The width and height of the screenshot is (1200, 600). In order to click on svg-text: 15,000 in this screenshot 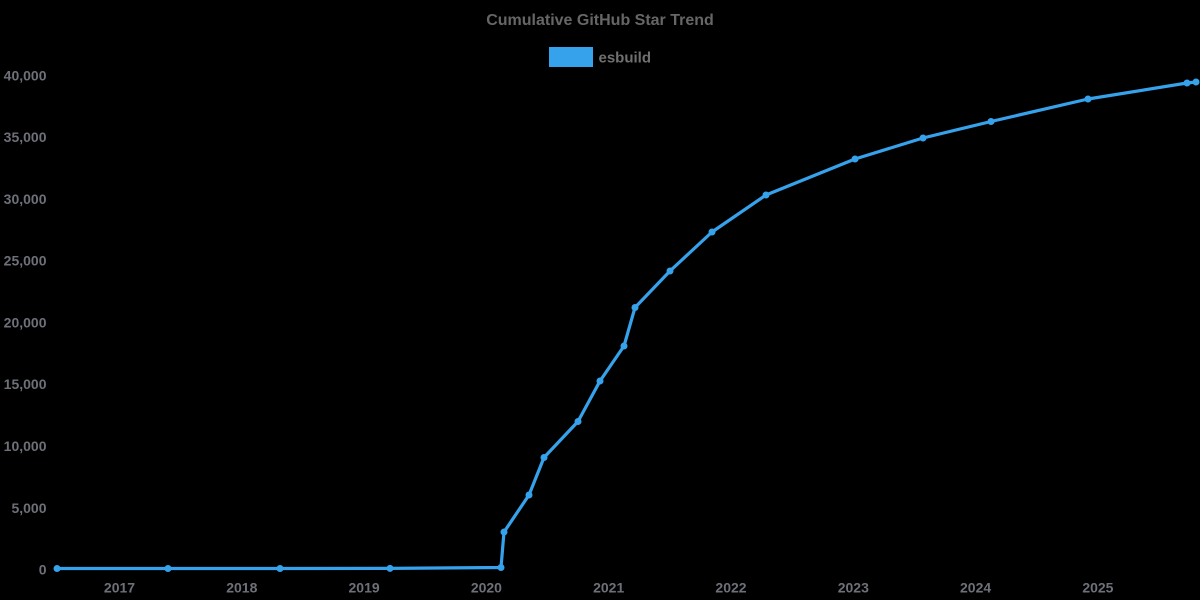, I will do `click(25, 384)`.